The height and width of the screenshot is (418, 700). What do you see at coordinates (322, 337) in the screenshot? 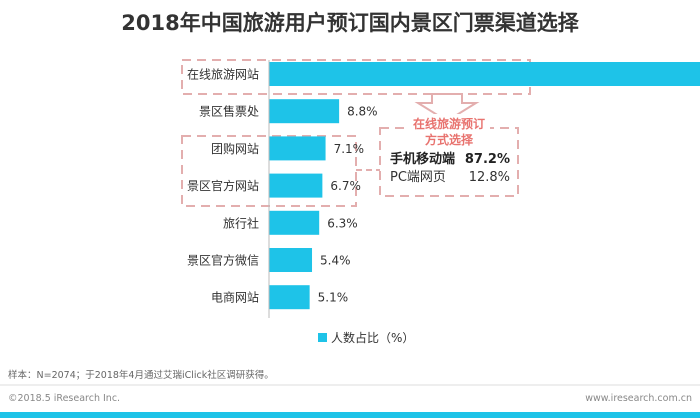
I see `legend-swatch` at bounding box center [322, 337].